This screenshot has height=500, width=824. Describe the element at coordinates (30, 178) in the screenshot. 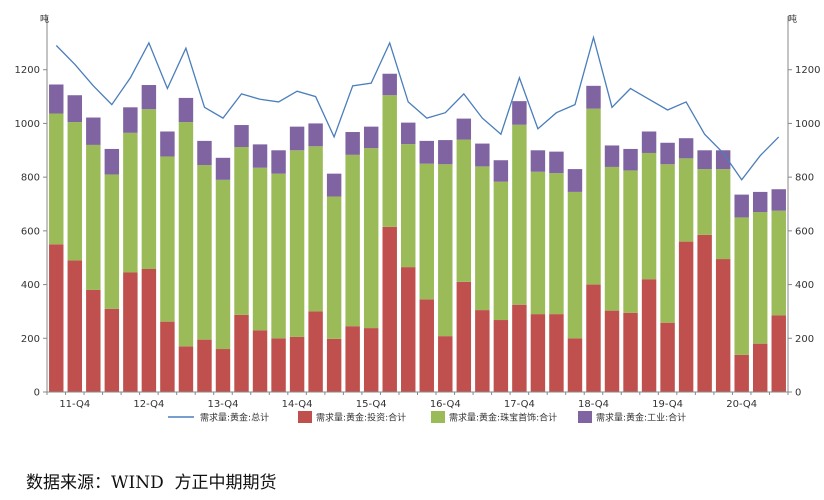

I see `left-y-tick-label: 800` at that location.